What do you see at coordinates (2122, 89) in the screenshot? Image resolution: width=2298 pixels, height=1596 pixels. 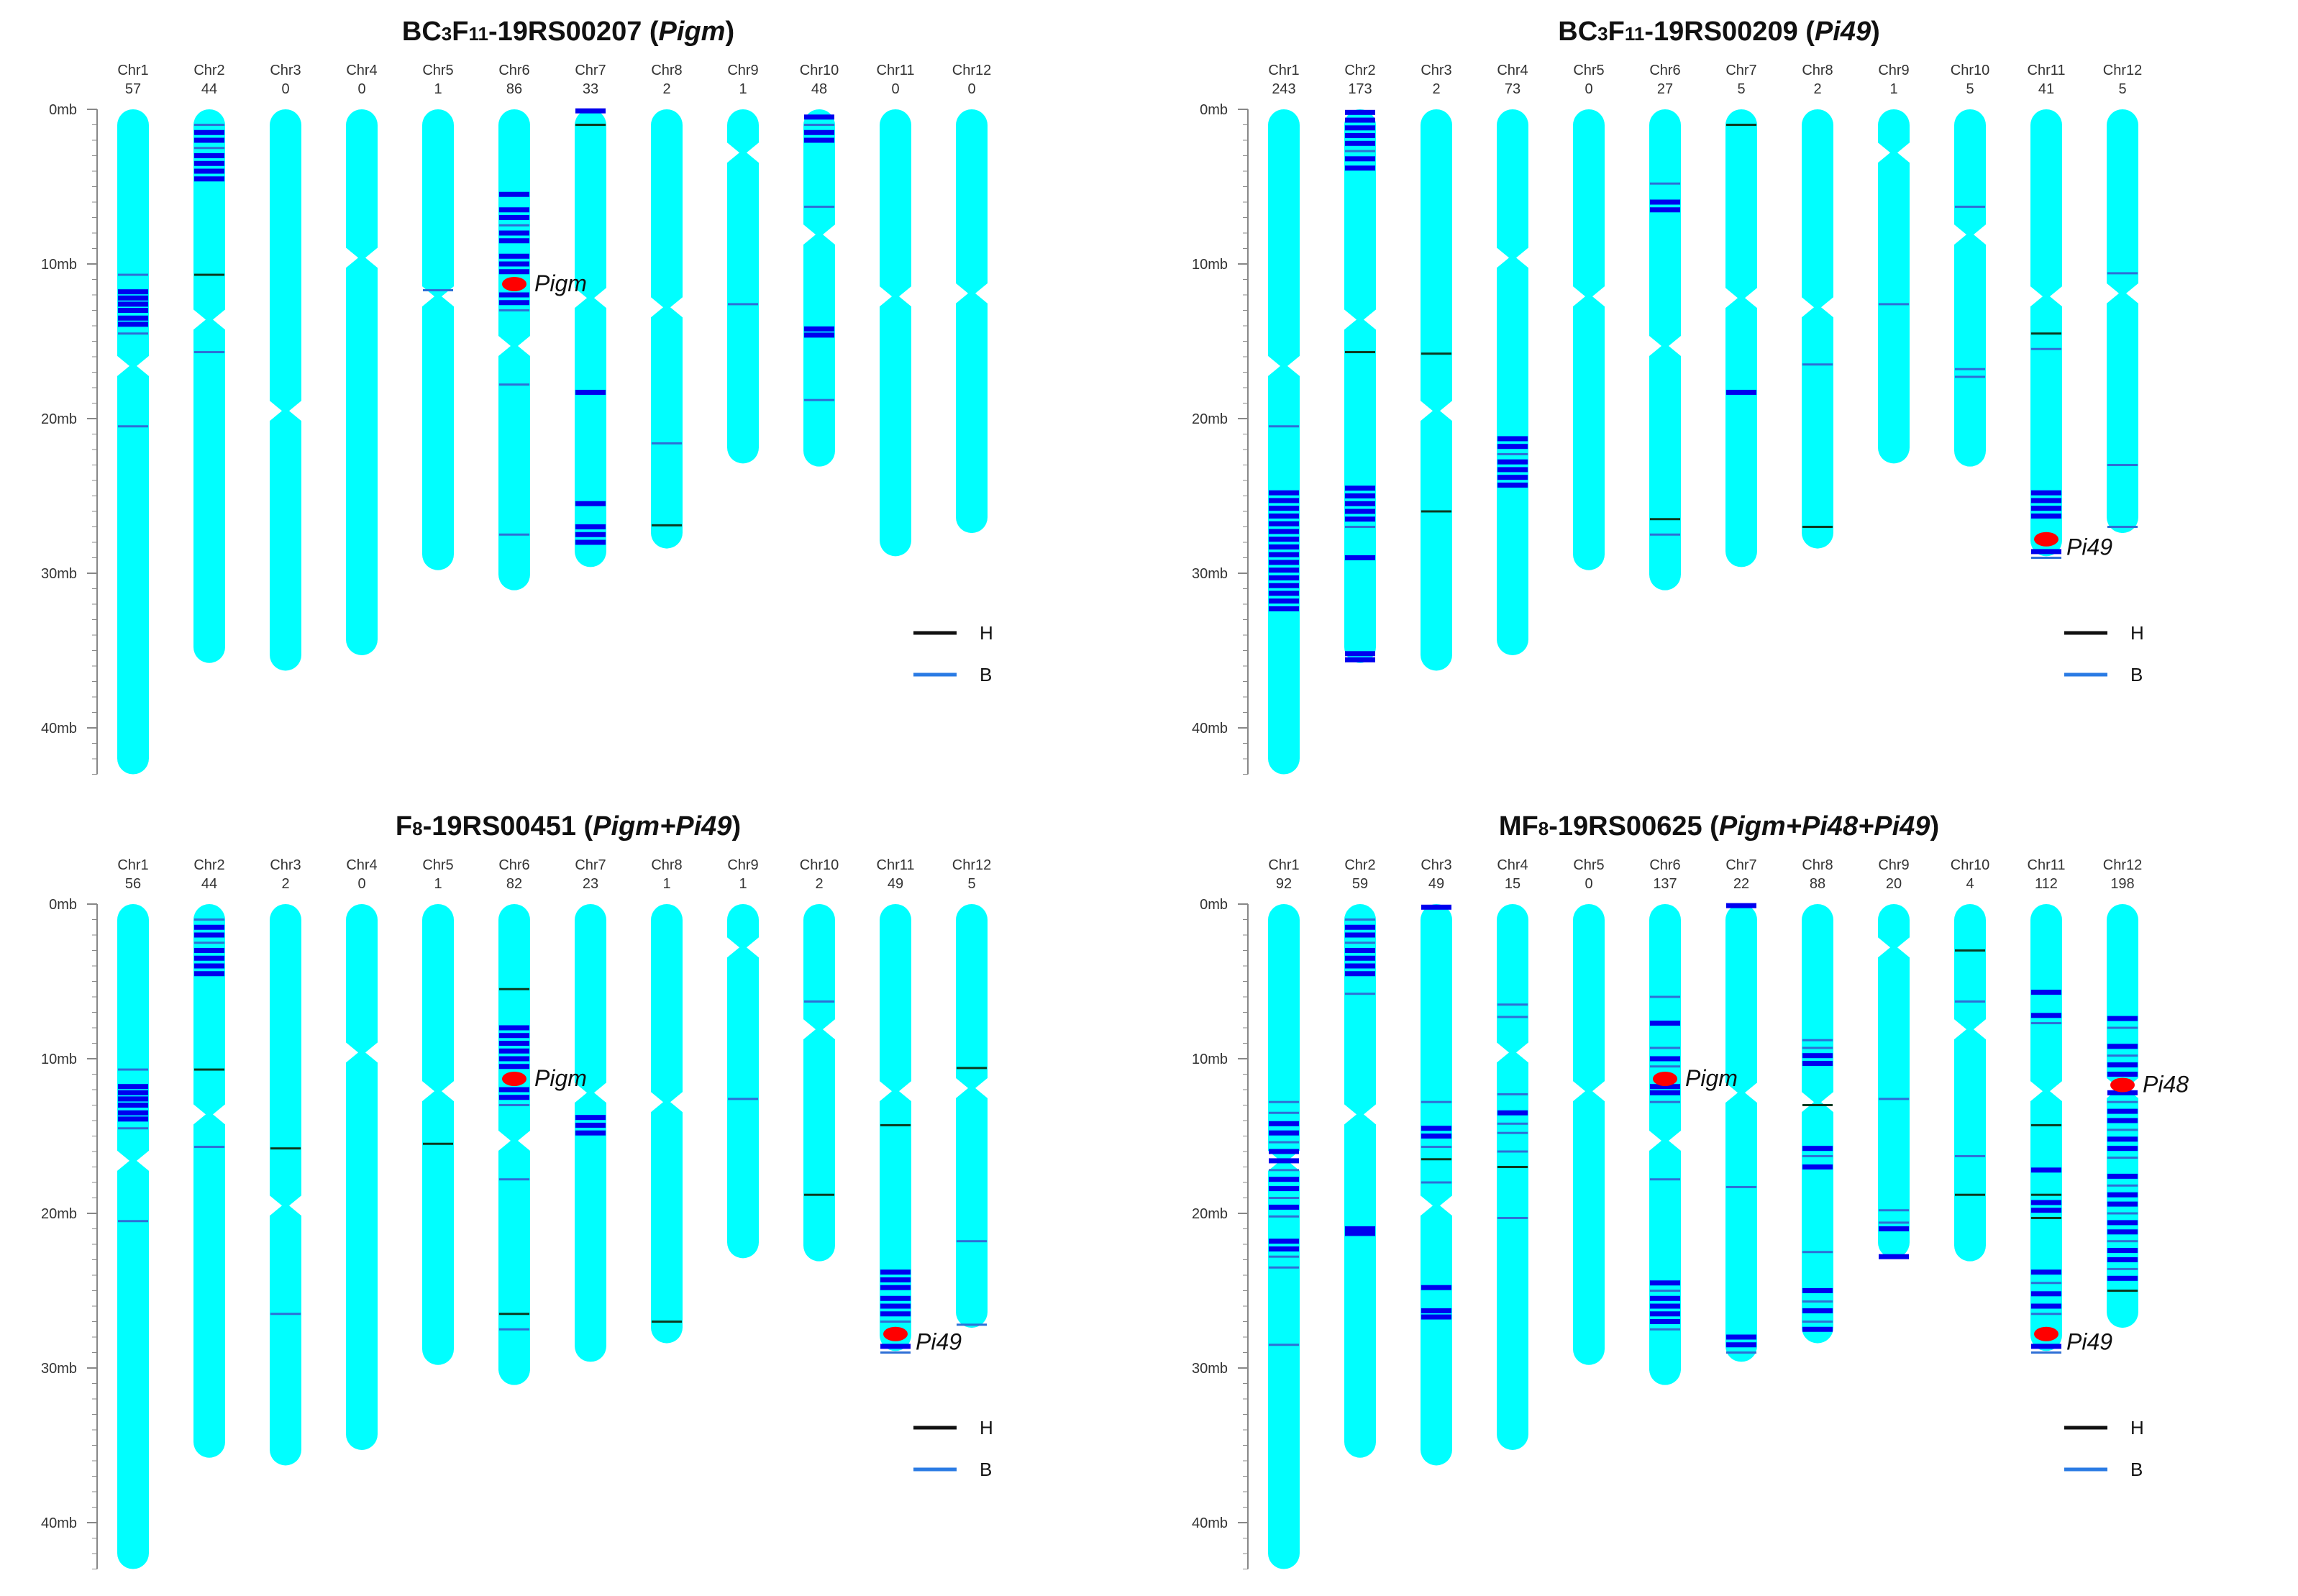 I see `marker-count: 5` at bounding box center [2122, 89].